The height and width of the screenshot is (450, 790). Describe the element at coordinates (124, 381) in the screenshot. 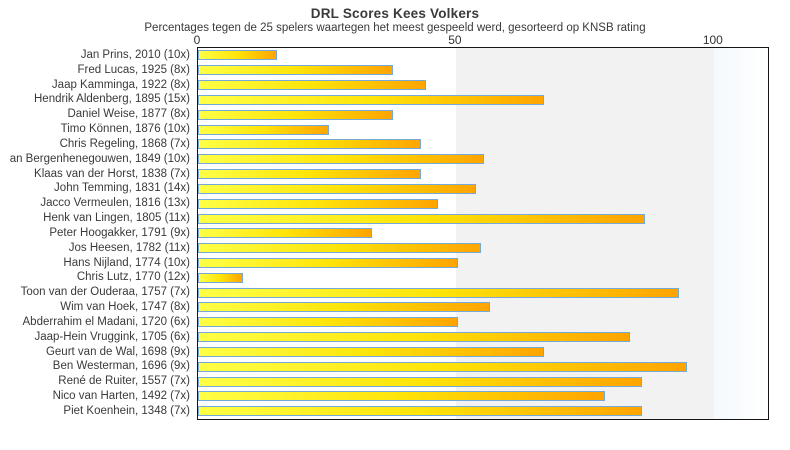

I see `category-label: René de Ruiter, 1557 (7x)` at that location.